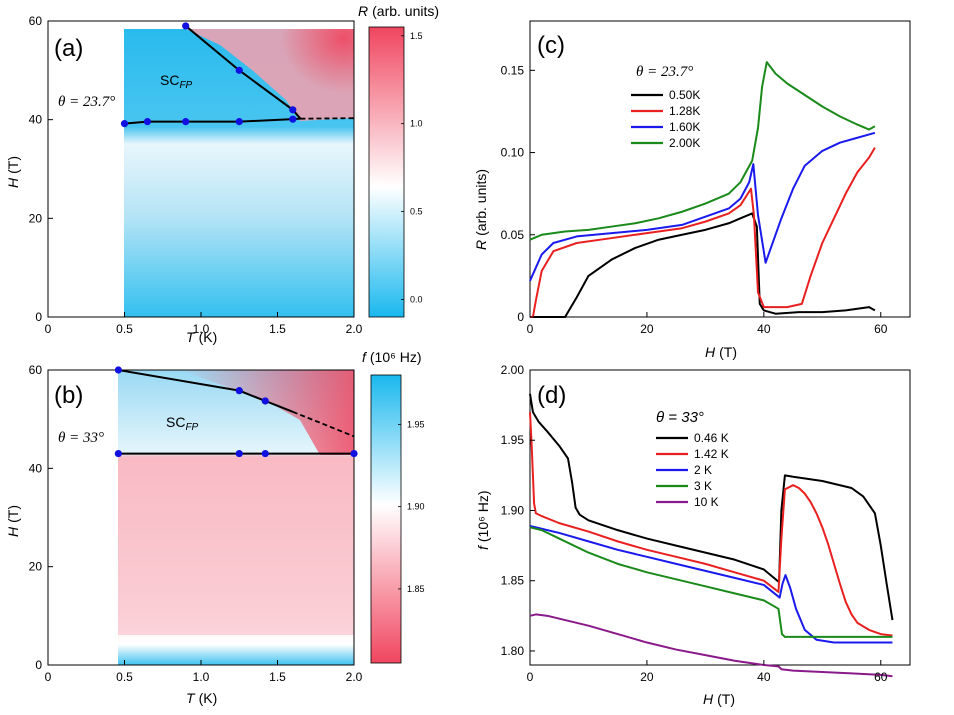 The image size is (954, 715). I want to click on y-tick-label: 20, so click(36, 567).